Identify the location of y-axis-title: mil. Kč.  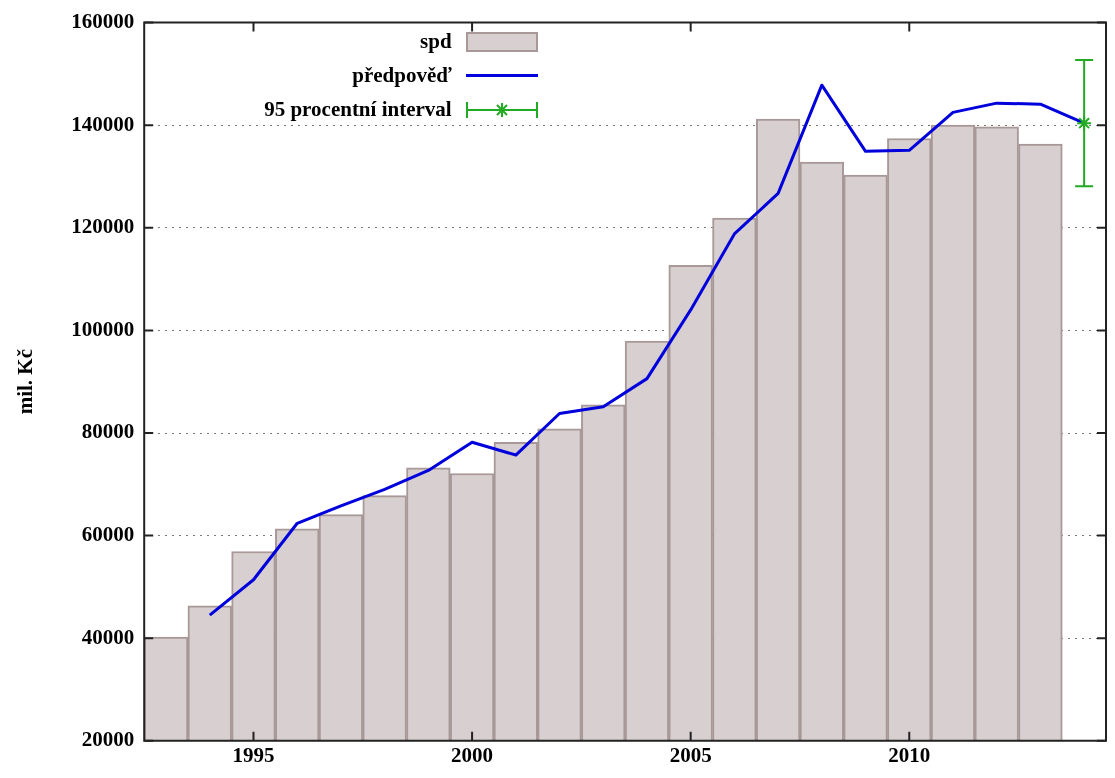
(25, 382).